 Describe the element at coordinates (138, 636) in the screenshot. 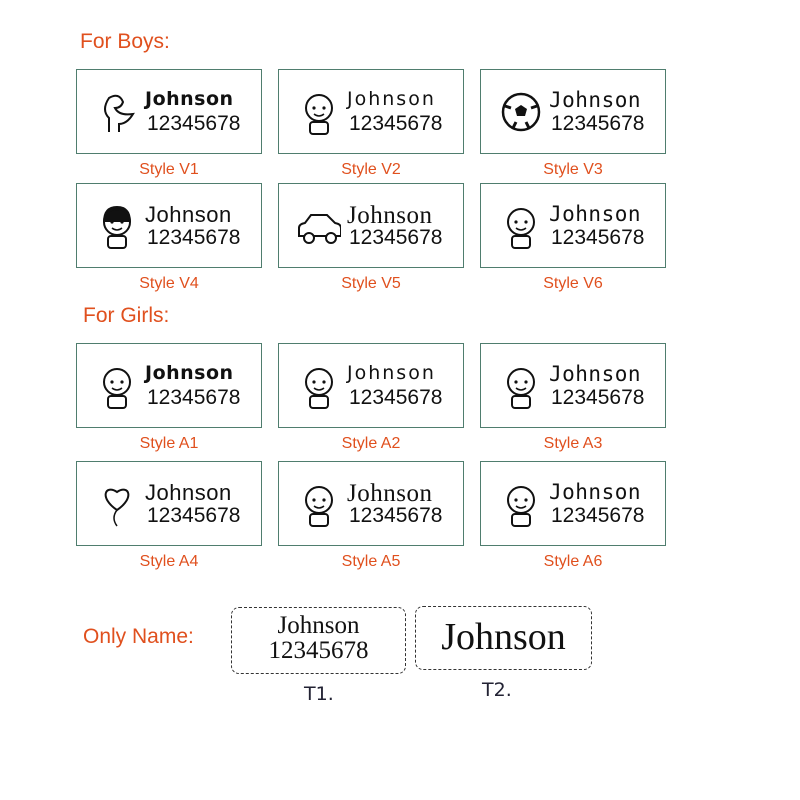

I see `only-name-heading: Only Name:` at that location.